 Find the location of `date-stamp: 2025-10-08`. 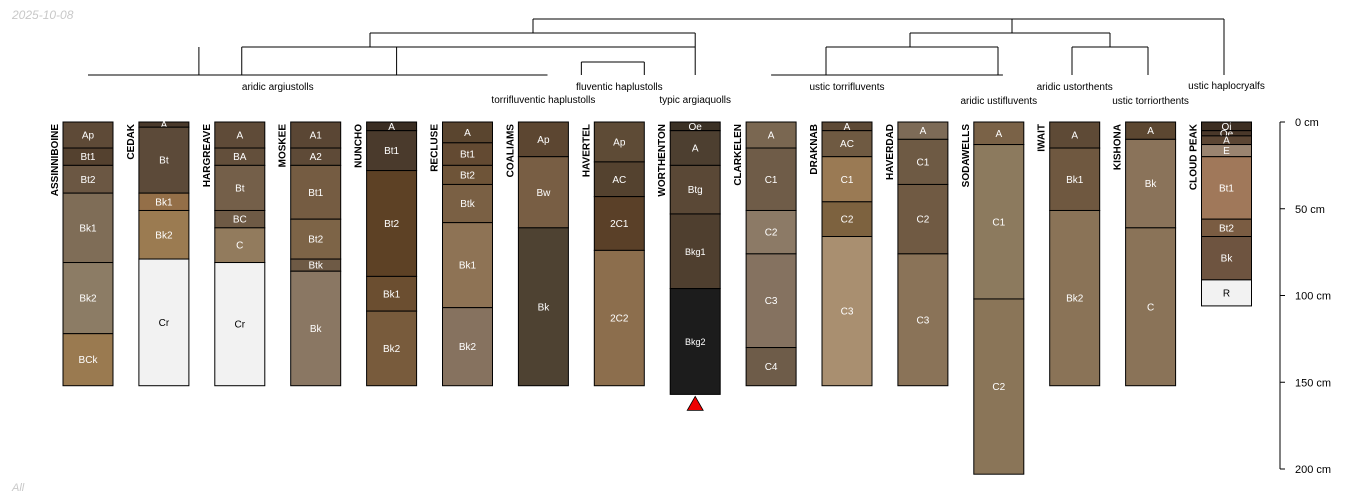

date-stamp: 2025-10-08 is located at coordinates (43, 15).